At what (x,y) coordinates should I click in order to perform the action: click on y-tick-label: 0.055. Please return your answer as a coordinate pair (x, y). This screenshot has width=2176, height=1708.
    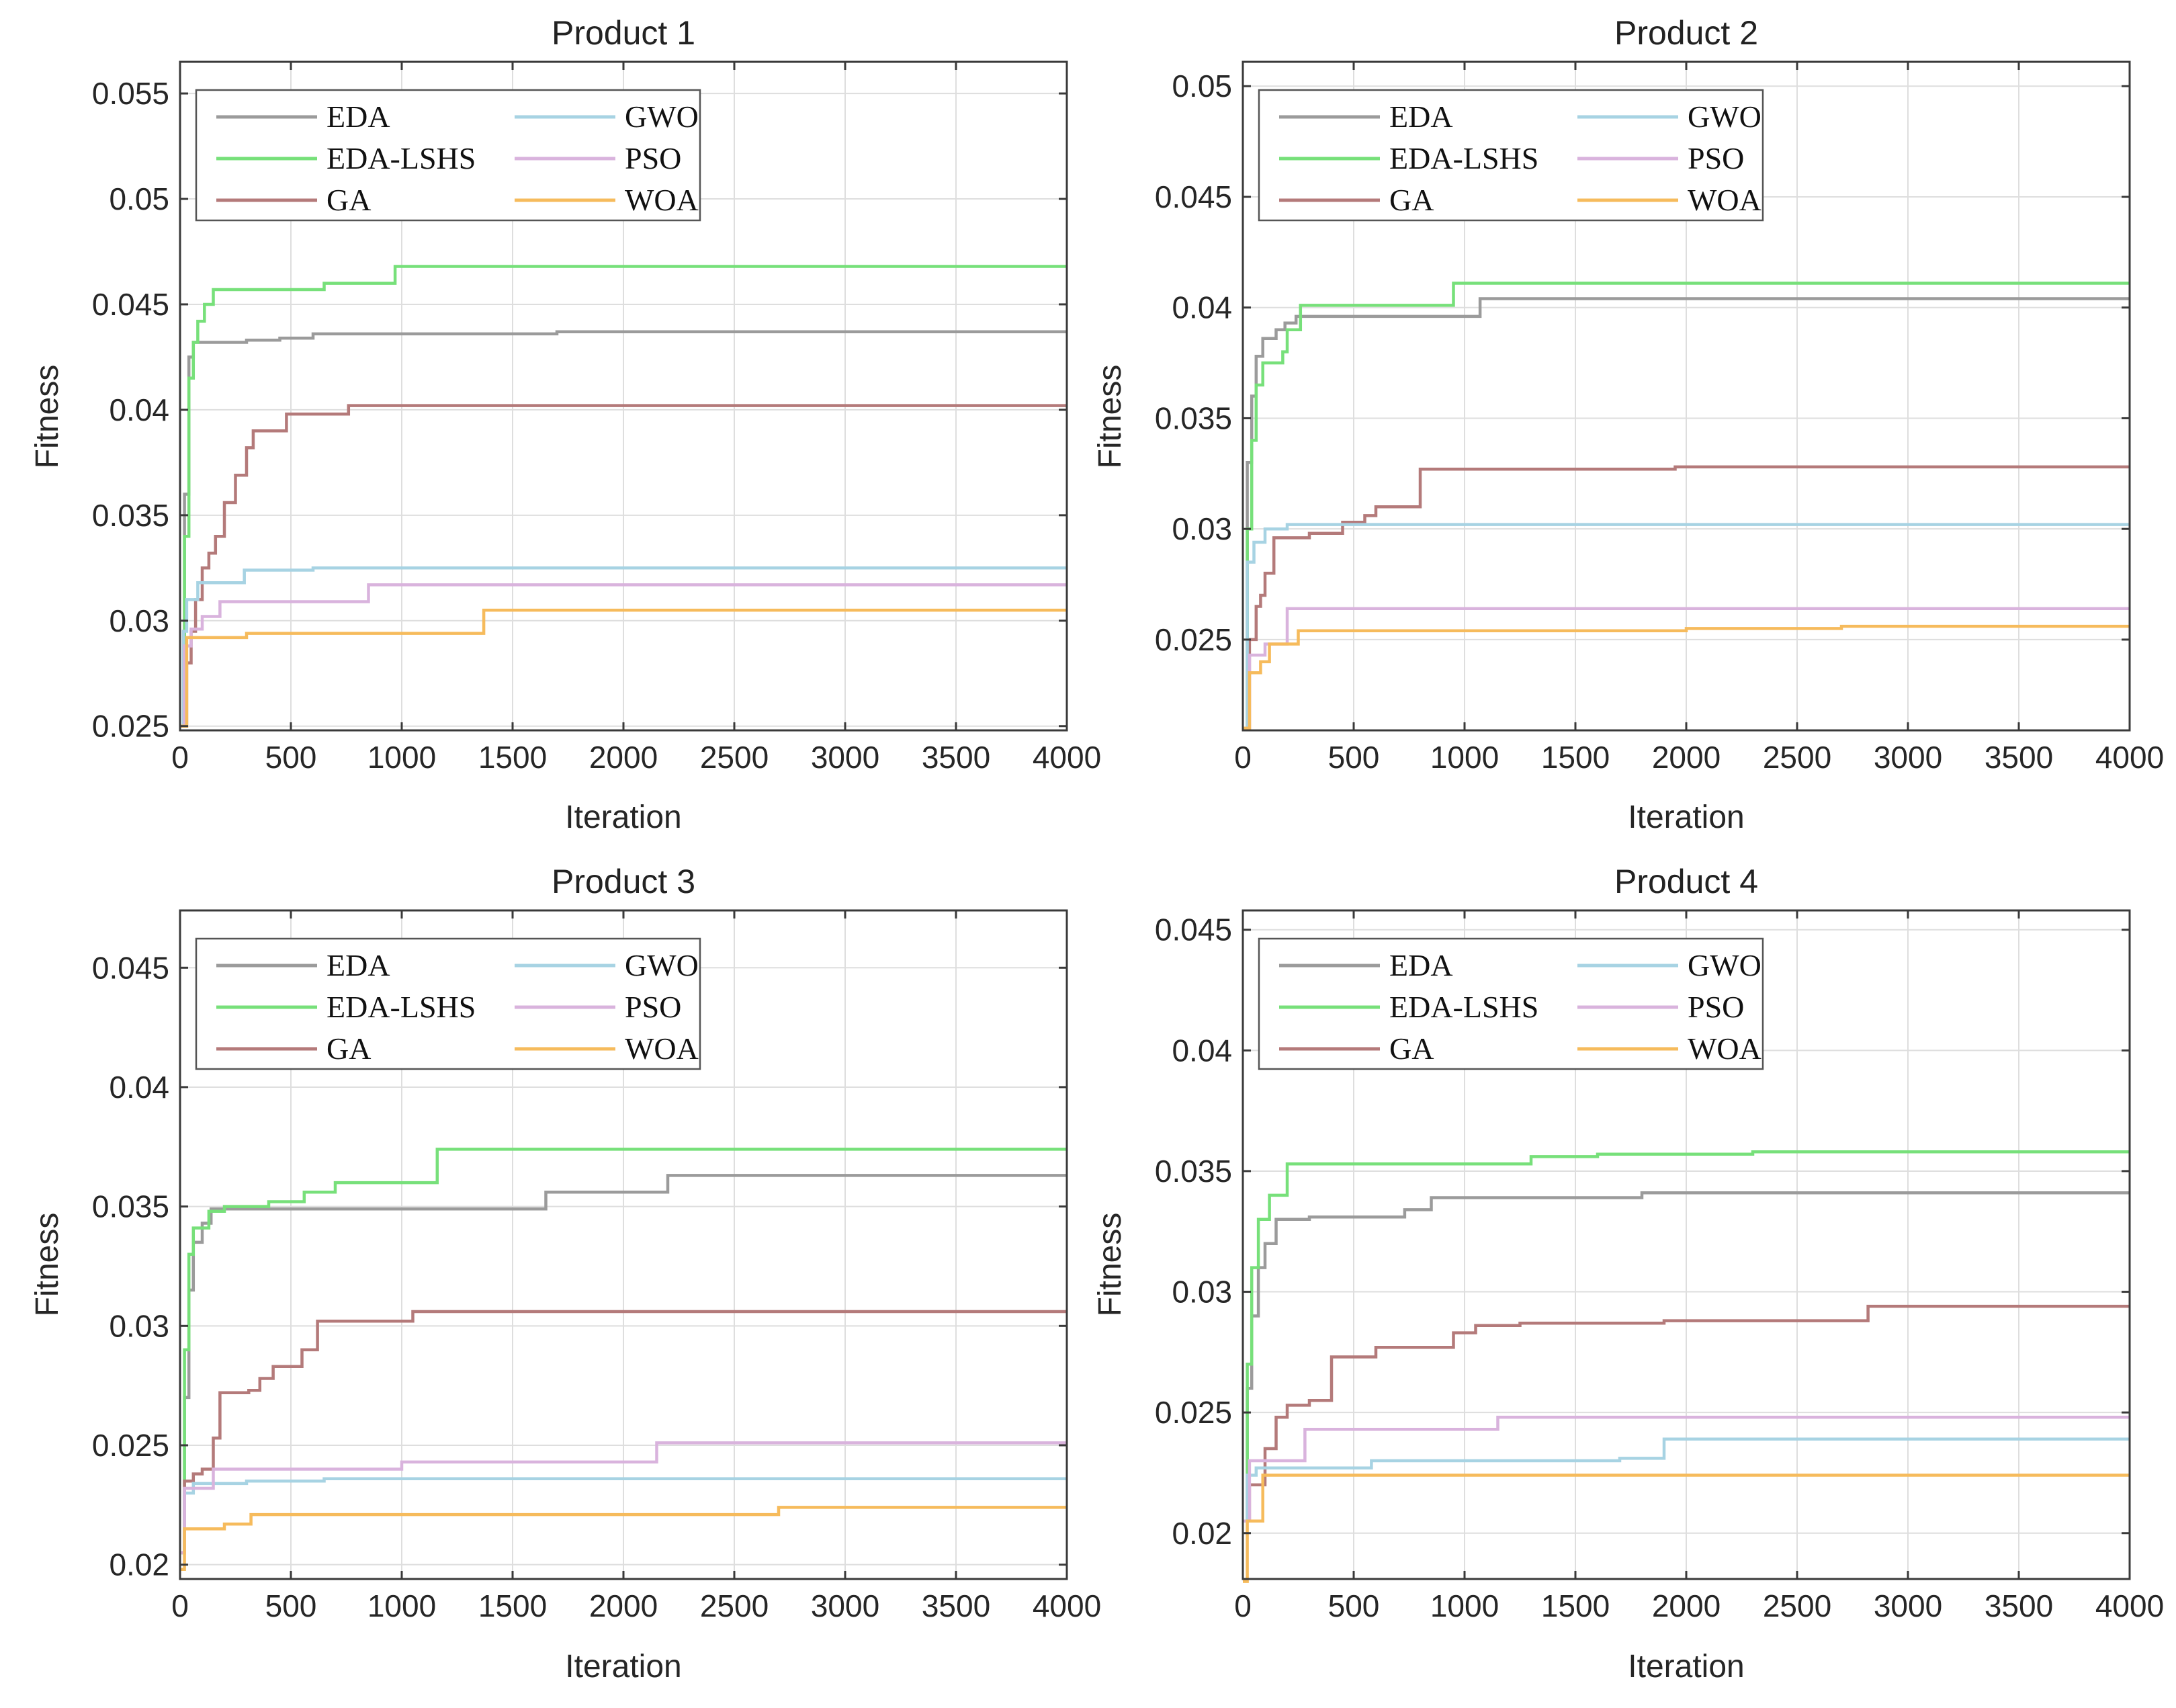
    Looking at the image, I should click on (130, 93).